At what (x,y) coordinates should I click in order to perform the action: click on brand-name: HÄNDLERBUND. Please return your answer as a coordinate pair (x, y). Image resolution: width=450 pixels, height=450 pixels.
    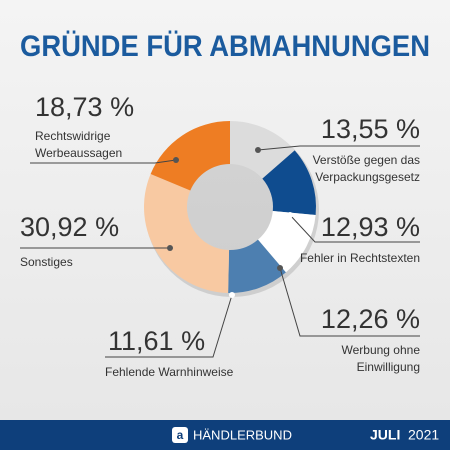
    Looking at the image, I should click on (242, 434).